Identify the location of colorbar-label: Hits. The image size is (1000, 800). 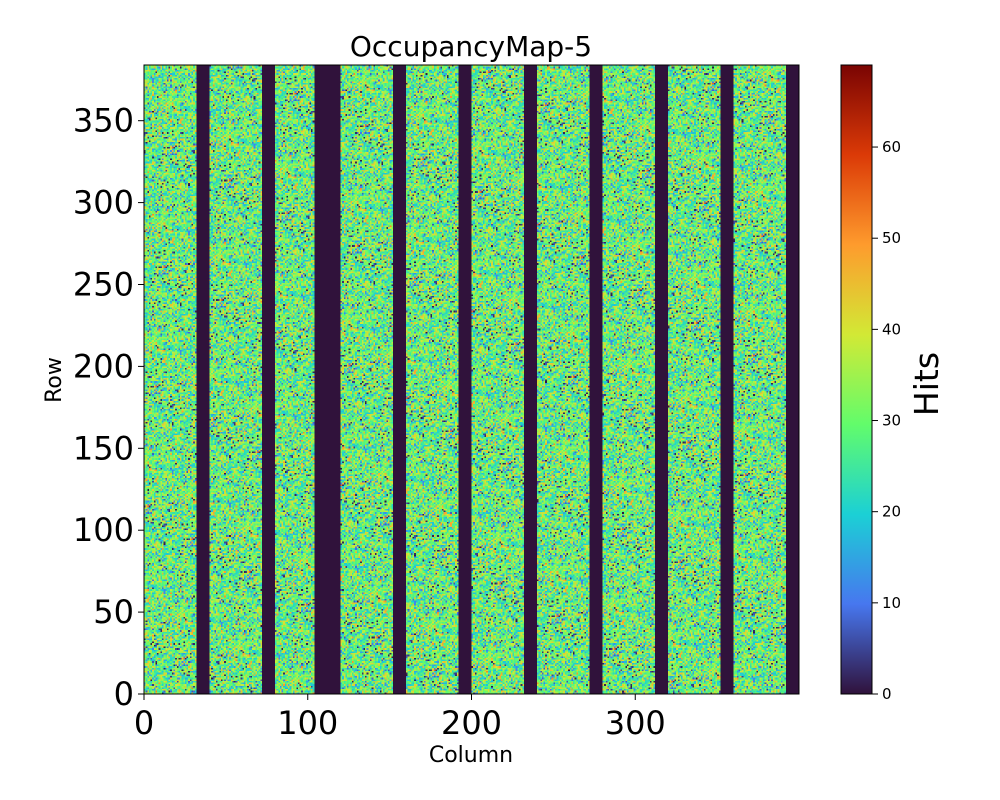
(926, 384).